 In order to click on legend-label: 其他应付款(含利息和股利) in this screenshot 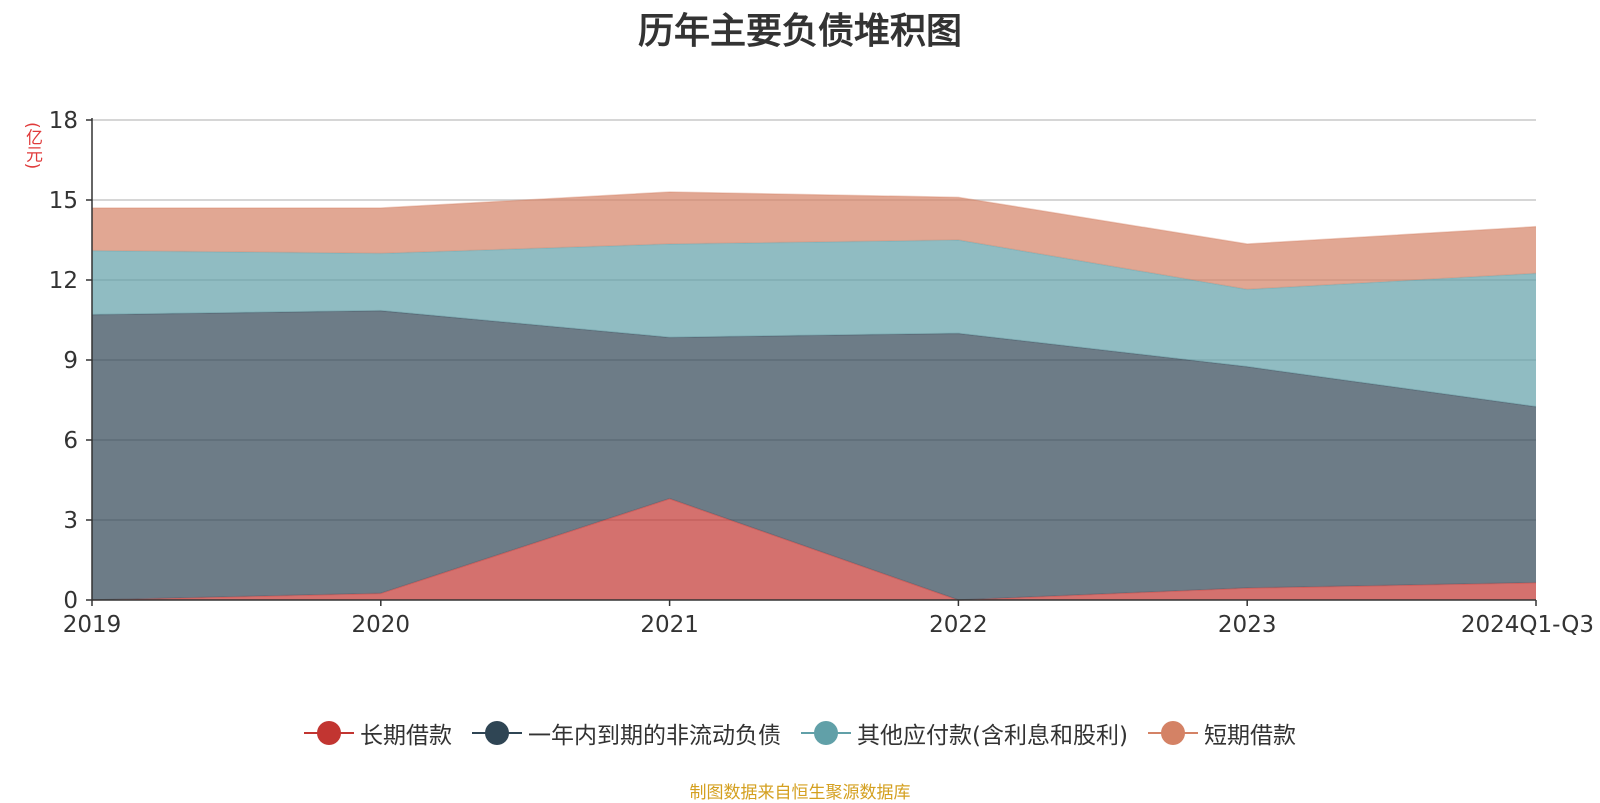, I will do `click(992, 736)`.